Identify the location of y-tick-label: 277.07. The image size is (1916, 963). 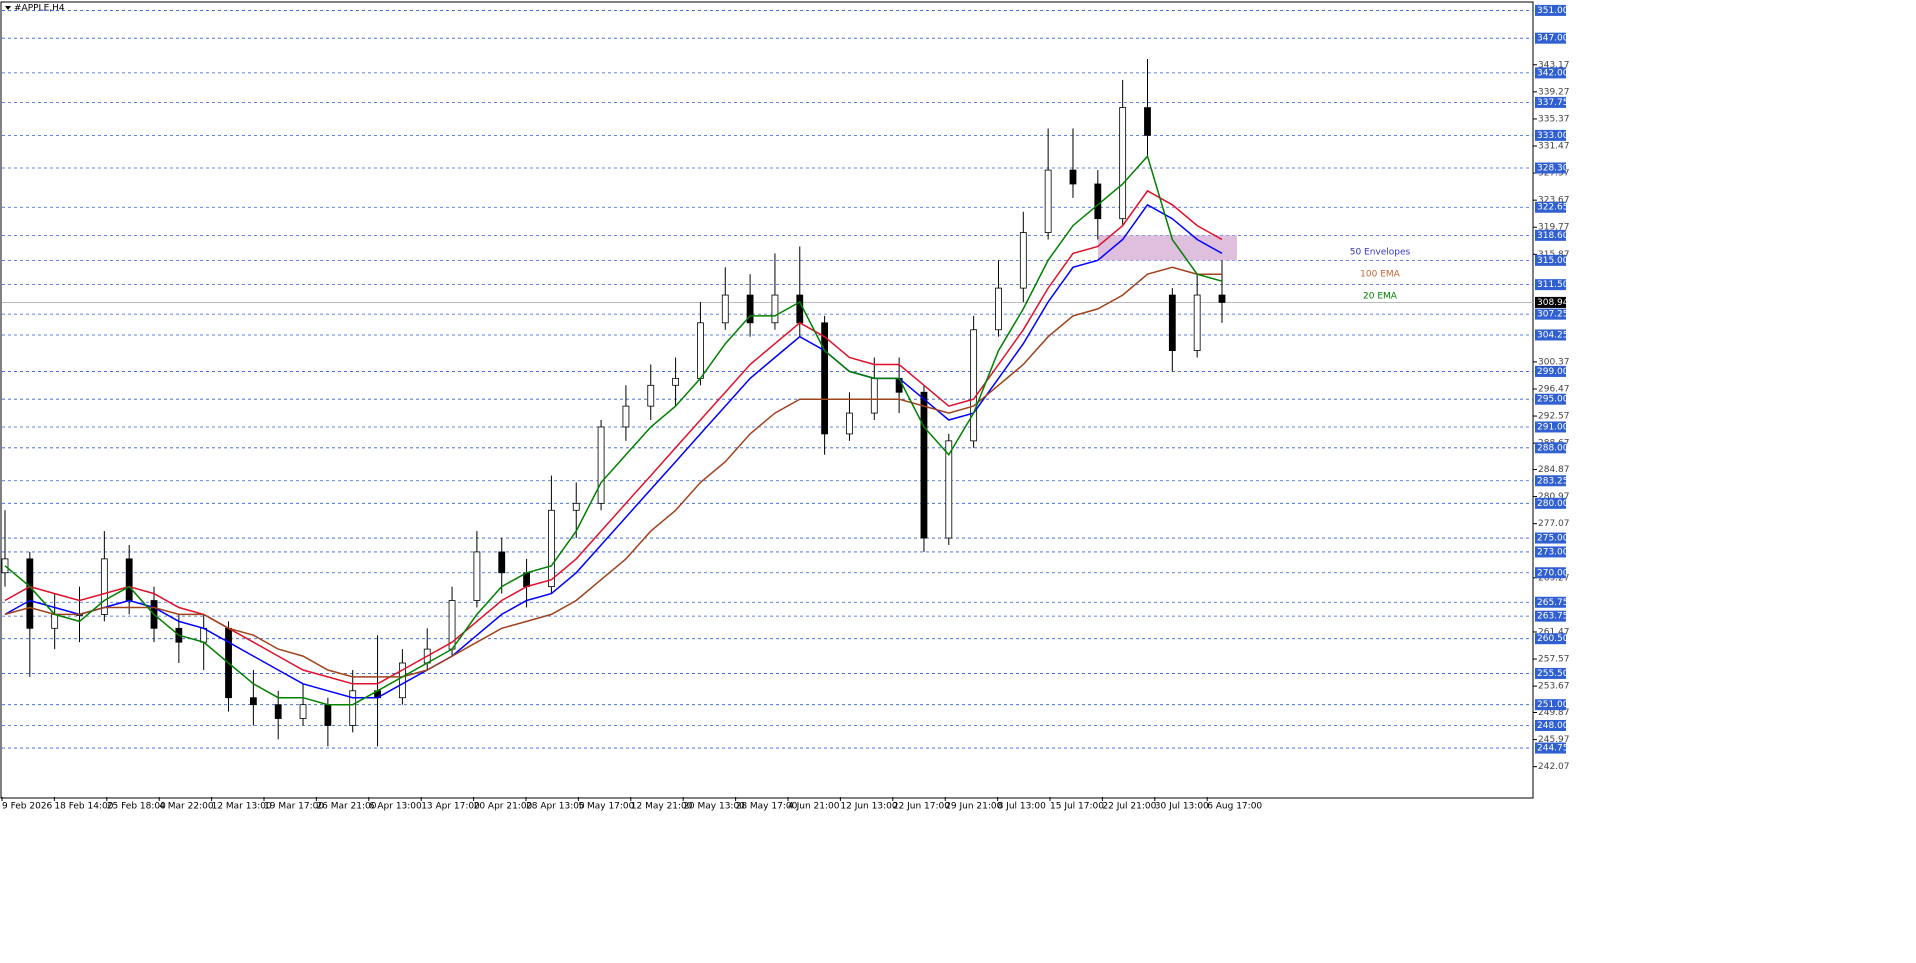
(1554, 524).